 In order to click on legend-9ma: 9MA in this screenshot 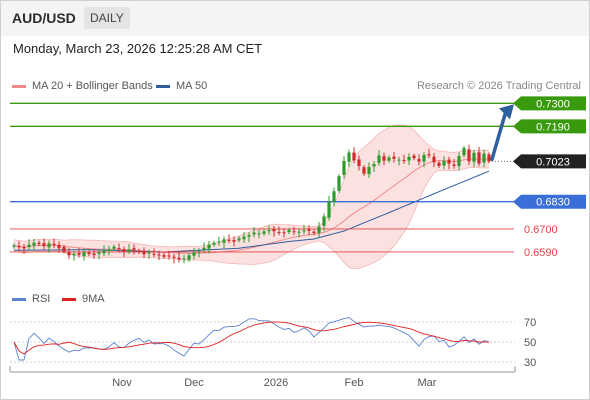, I will do `click(83, 299)`.